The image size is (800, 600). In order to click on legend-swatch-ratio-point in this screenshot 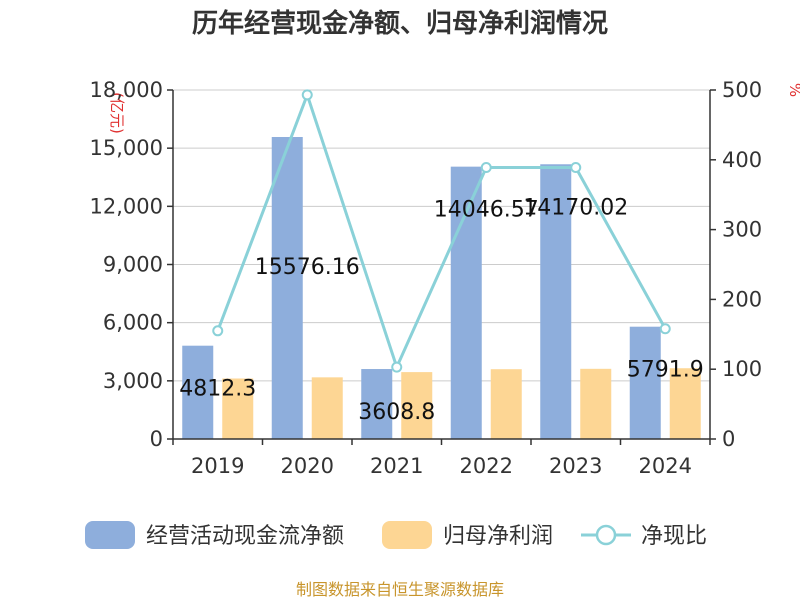, I will do `click(606, 535)`.